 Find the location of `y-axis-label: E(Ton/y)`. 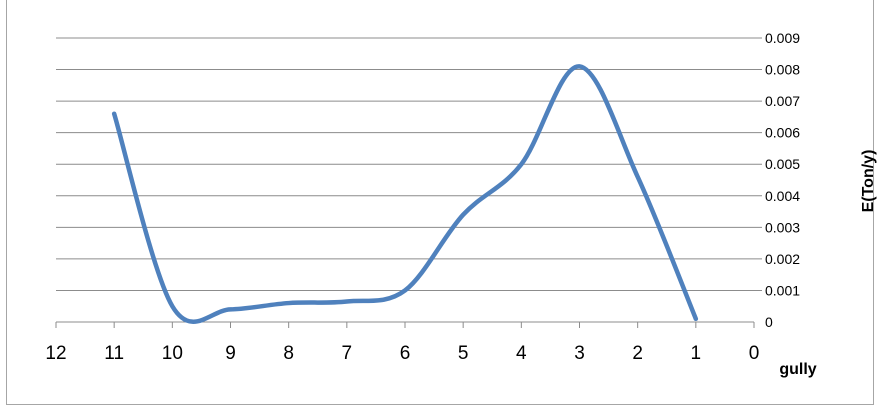

y-axis-label: E(Ton/y) is located at coordinates (868, 181).